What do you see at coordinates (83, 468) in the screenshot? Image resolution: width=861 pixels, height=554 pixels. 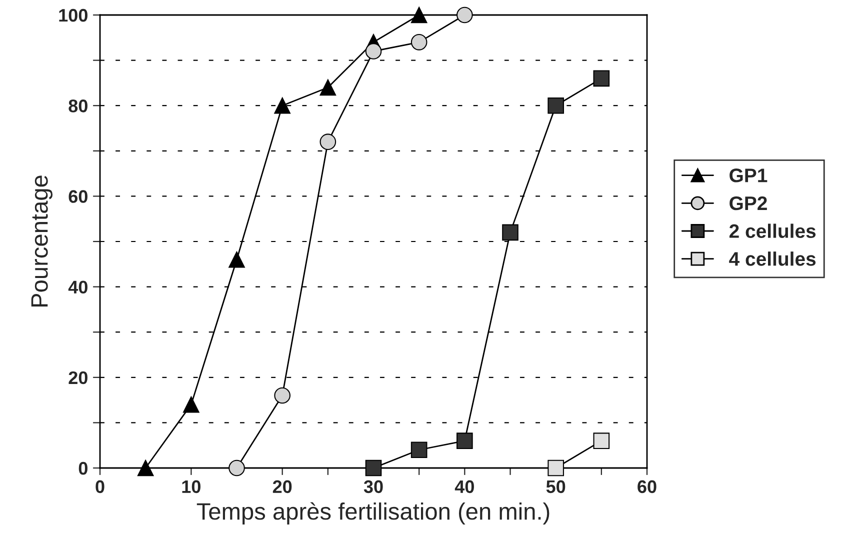 I see `y-tick-label: 0` at bounding box center [83, 468].